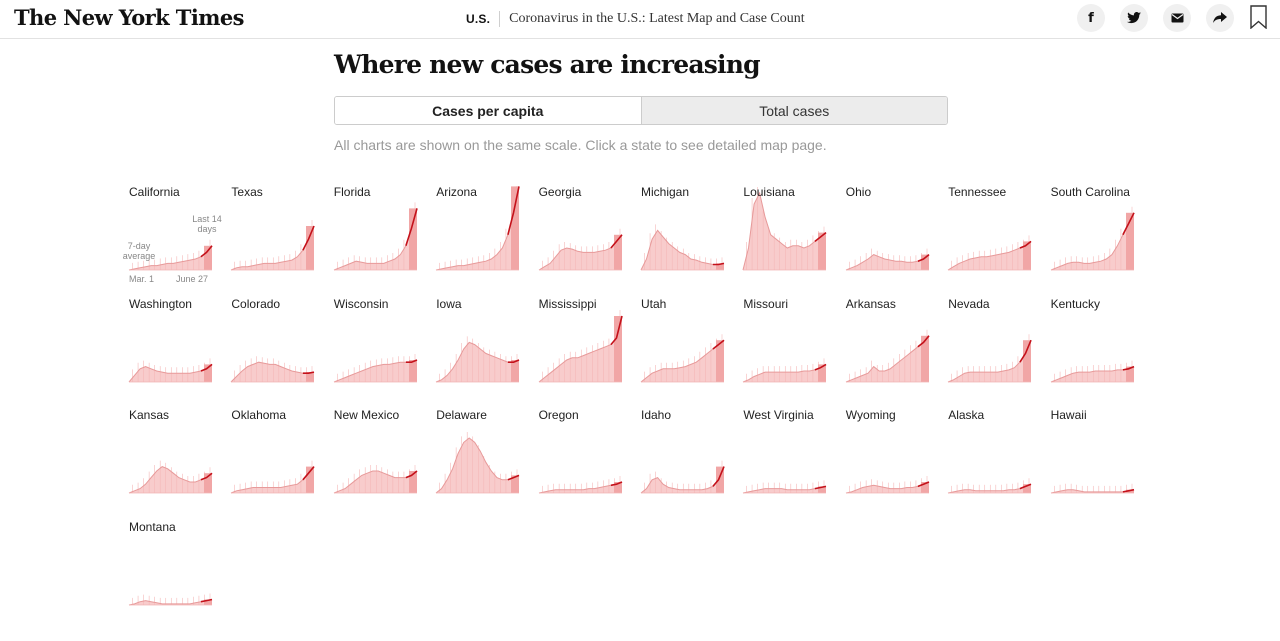 Image resolution: width=1280 pixels, height=641 pixels. What do you see at coordinates (1091, 18) in the screenshot?
I see `facebook-icon: f` at bounding box center [1091, 18].